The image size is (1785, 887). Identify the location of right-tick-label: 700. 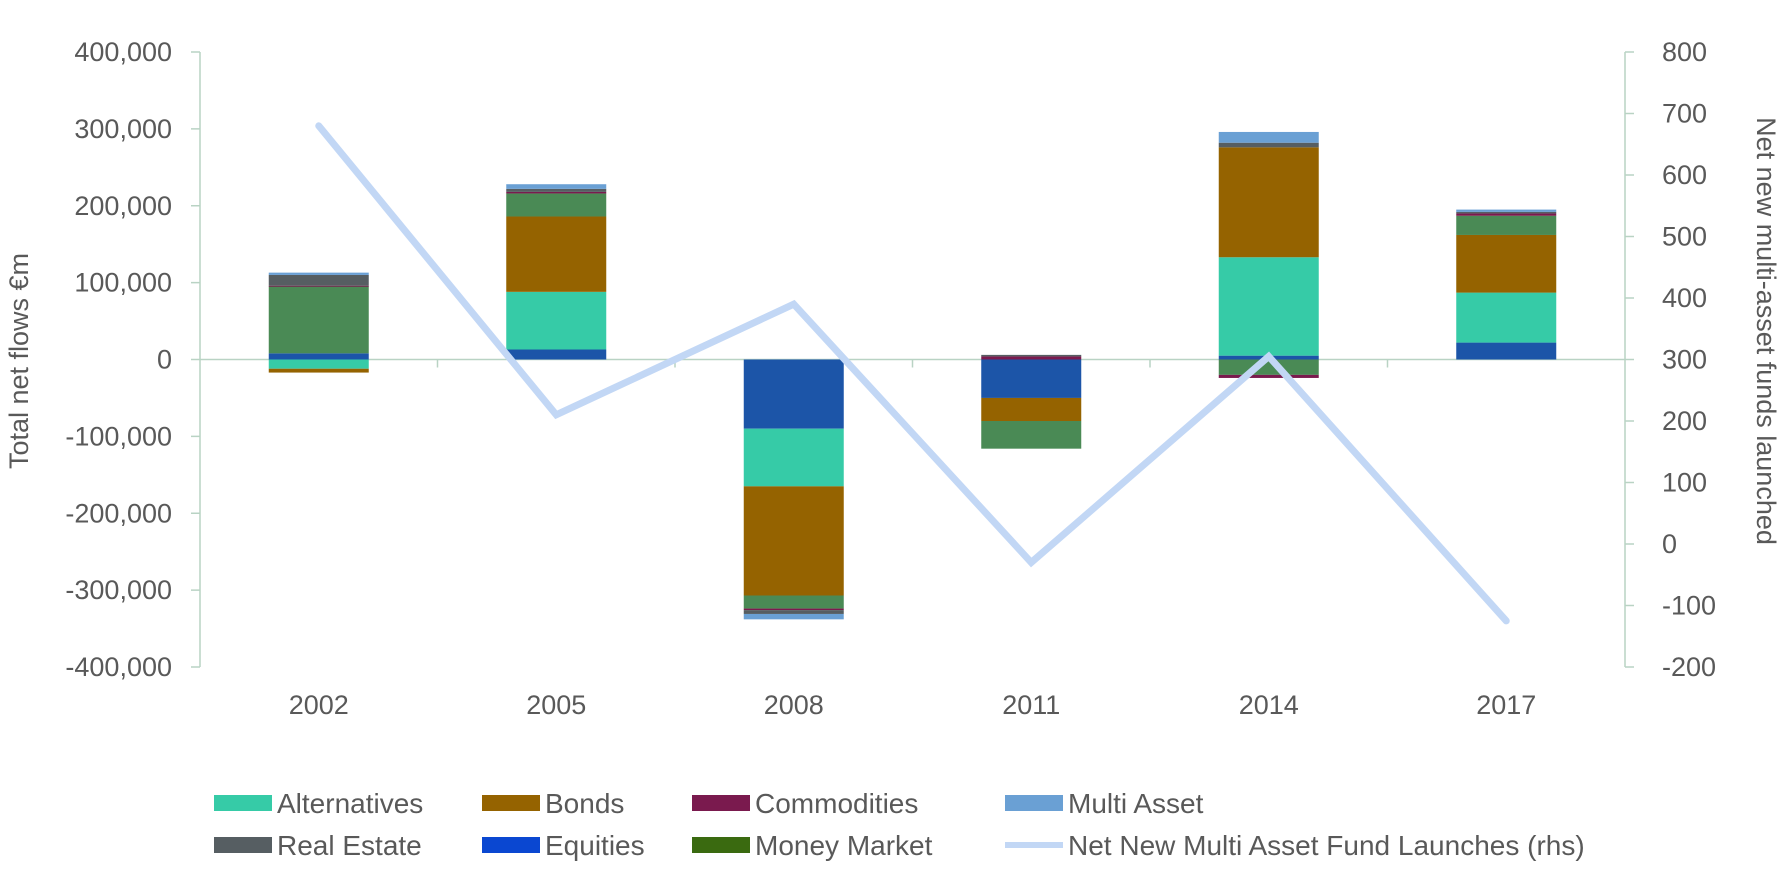
(1684, 114).